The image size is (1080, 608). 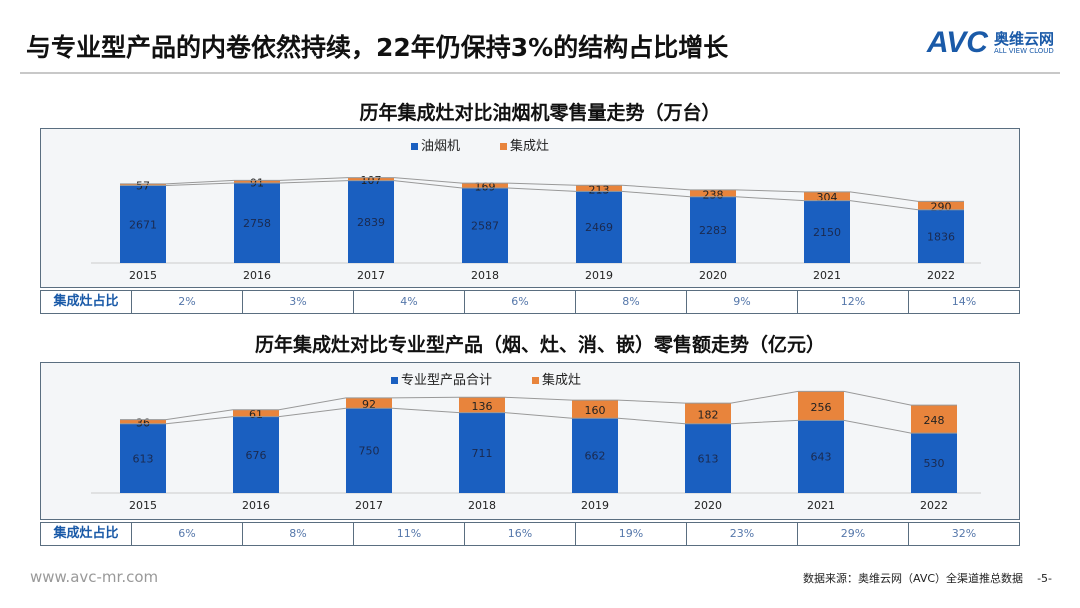 I want to click on data-label: 2150, so click(x=827, y=232).